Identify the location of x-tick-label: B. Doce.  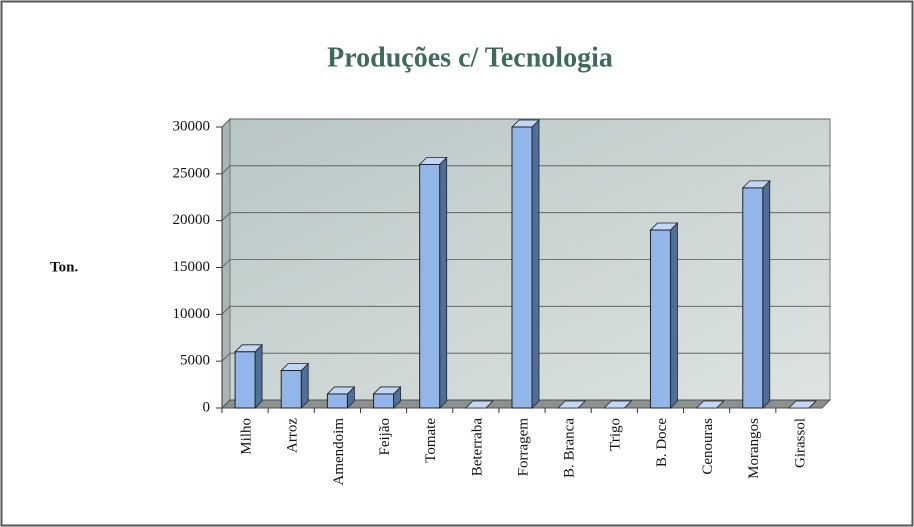
(662, 442).